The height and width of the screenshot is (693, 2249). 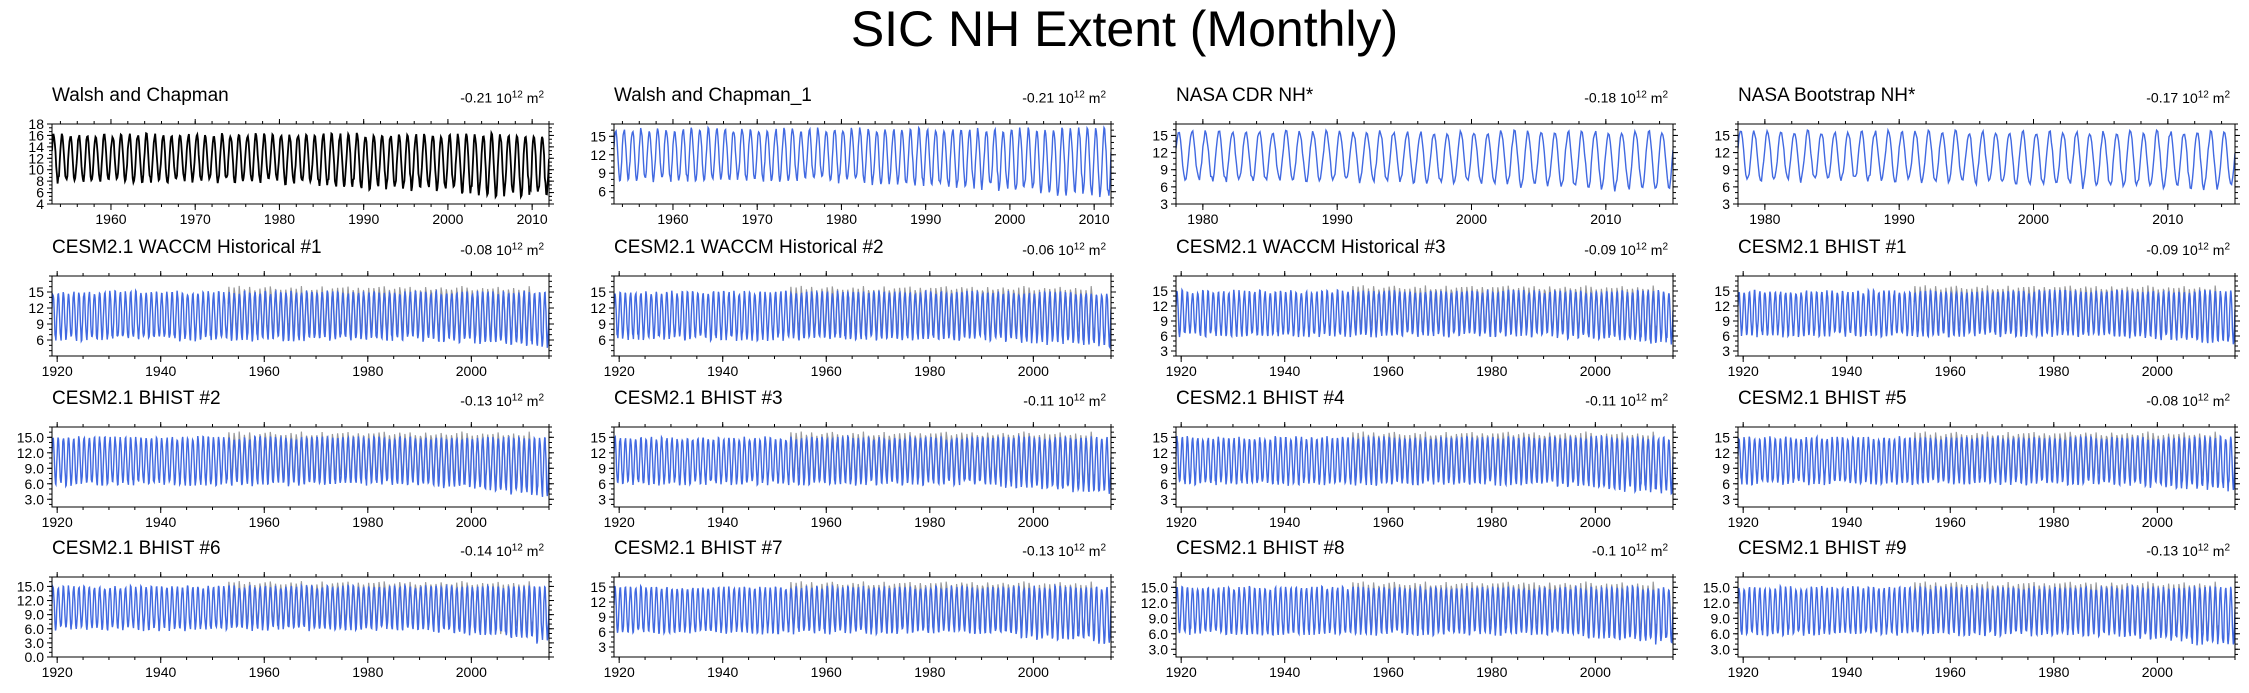 What do you see at coordinates (476, 249) in the screenshot?
I see `trend-value: -0.08` at bounding box center [476, 249].